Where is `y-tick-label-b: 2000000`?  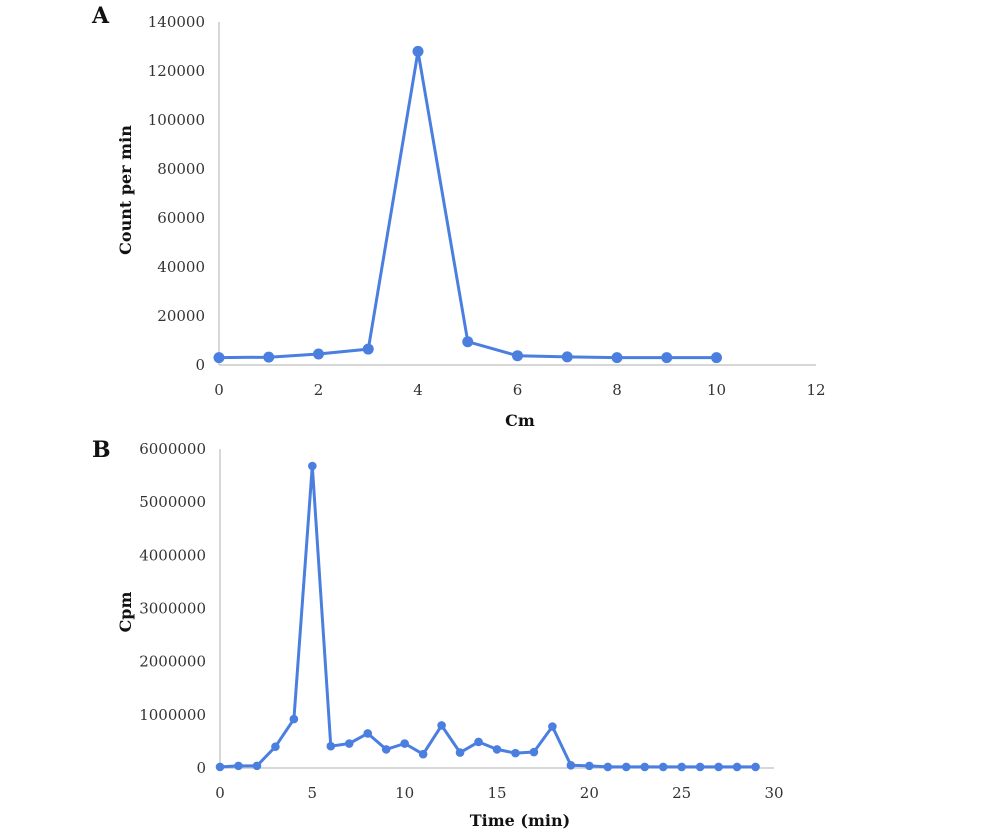
y-tick-label-b: 2000000 is located at coordinates (172, 662).